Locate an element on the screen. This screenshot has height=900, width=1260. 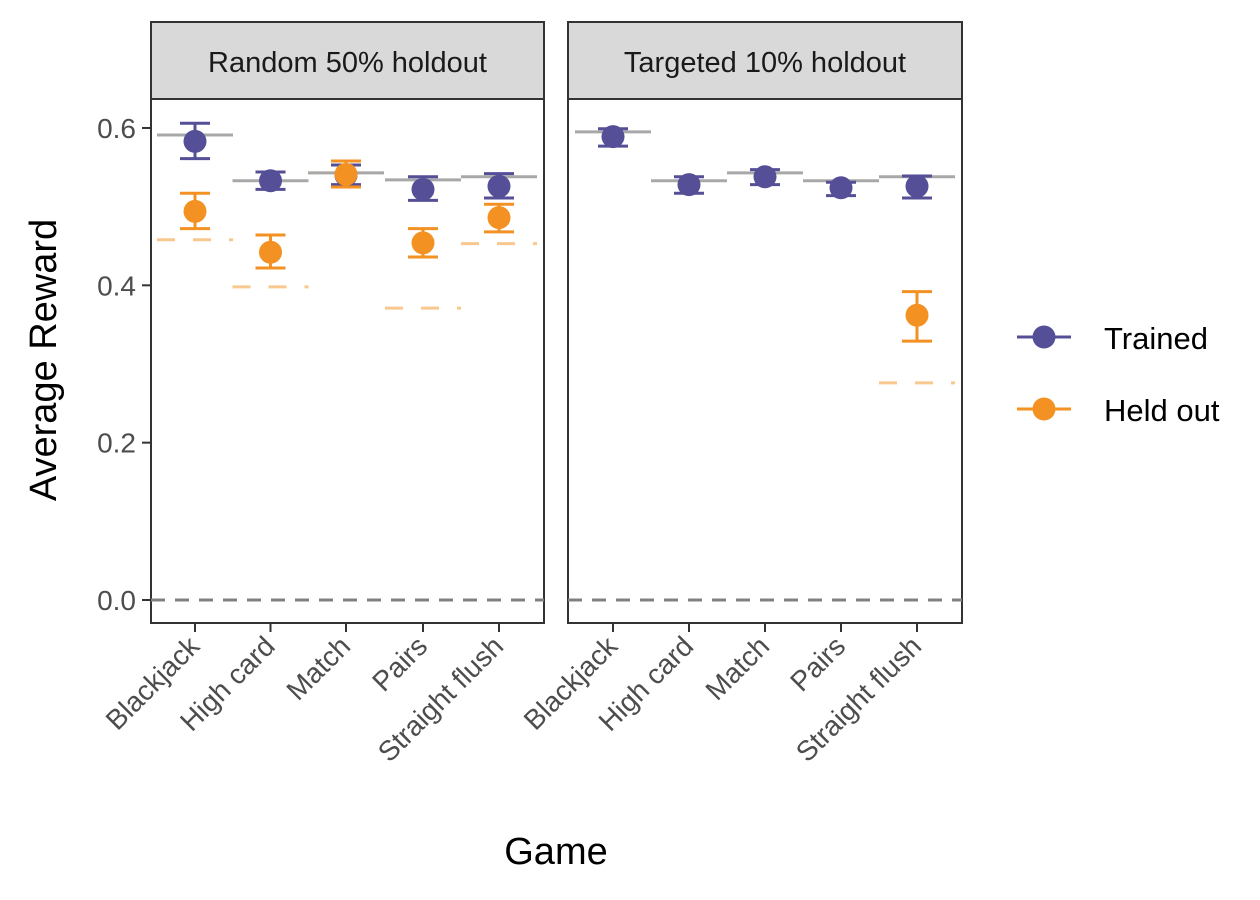
legend-key-held-out-point is located at coordinates (1044, 409).